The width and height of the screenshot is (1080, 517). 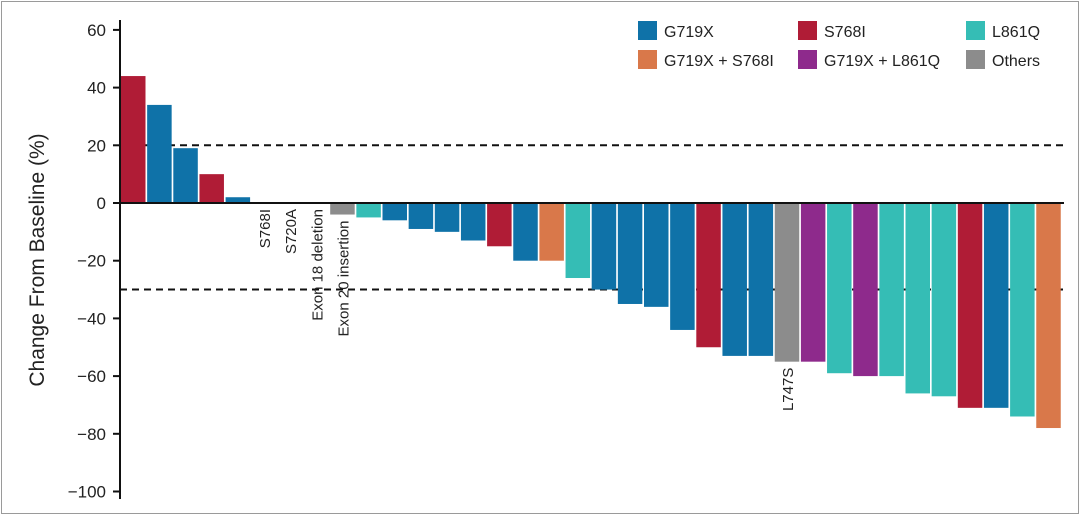 I want to click on y-tick-label: 20, so click(x=96, y=145).